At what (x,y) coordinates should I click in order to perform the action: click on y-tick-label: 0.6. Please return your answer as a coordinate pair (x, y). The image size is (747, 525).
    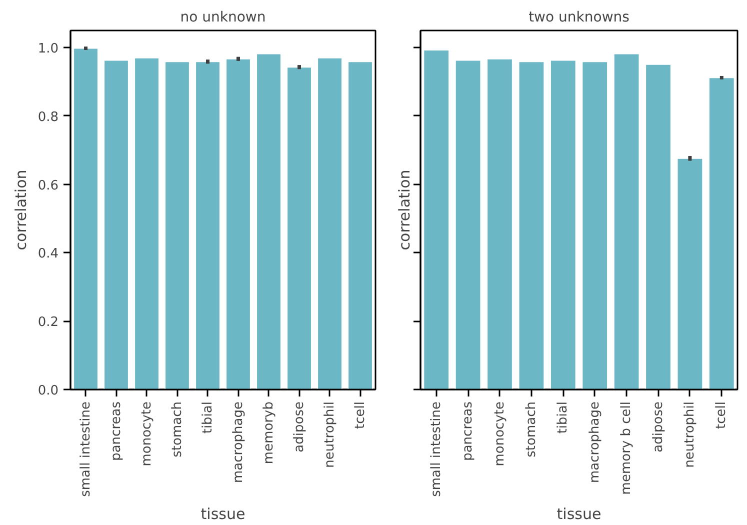
    Looking at the image, I should click on (48, 186).